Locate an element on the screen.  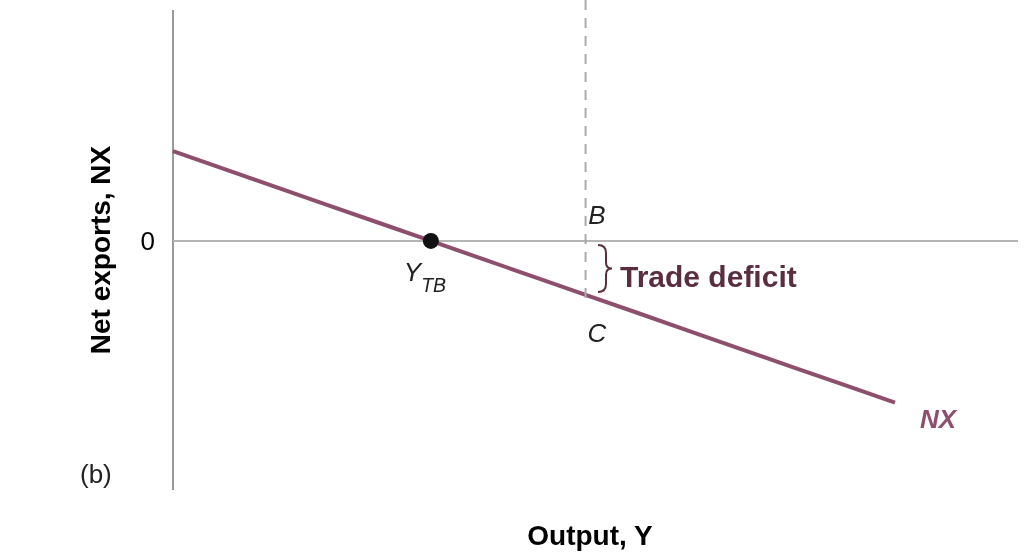
annotation: B is located at coordinates (597, 215).